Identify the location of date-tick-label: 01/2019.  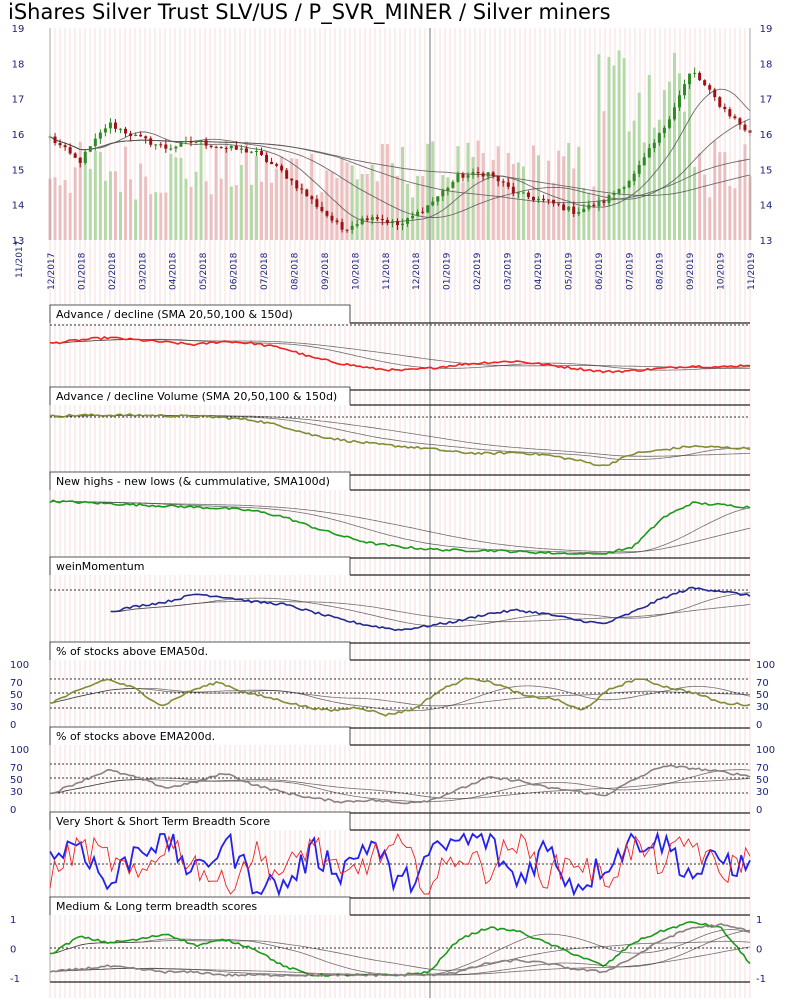
(448, 271).